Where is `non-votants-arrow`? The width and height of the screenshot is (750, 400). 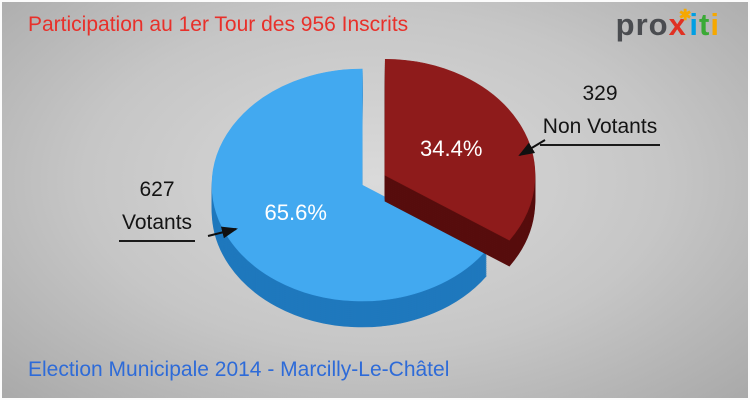 non-votants-arrow is located at coordinates (532, 148).